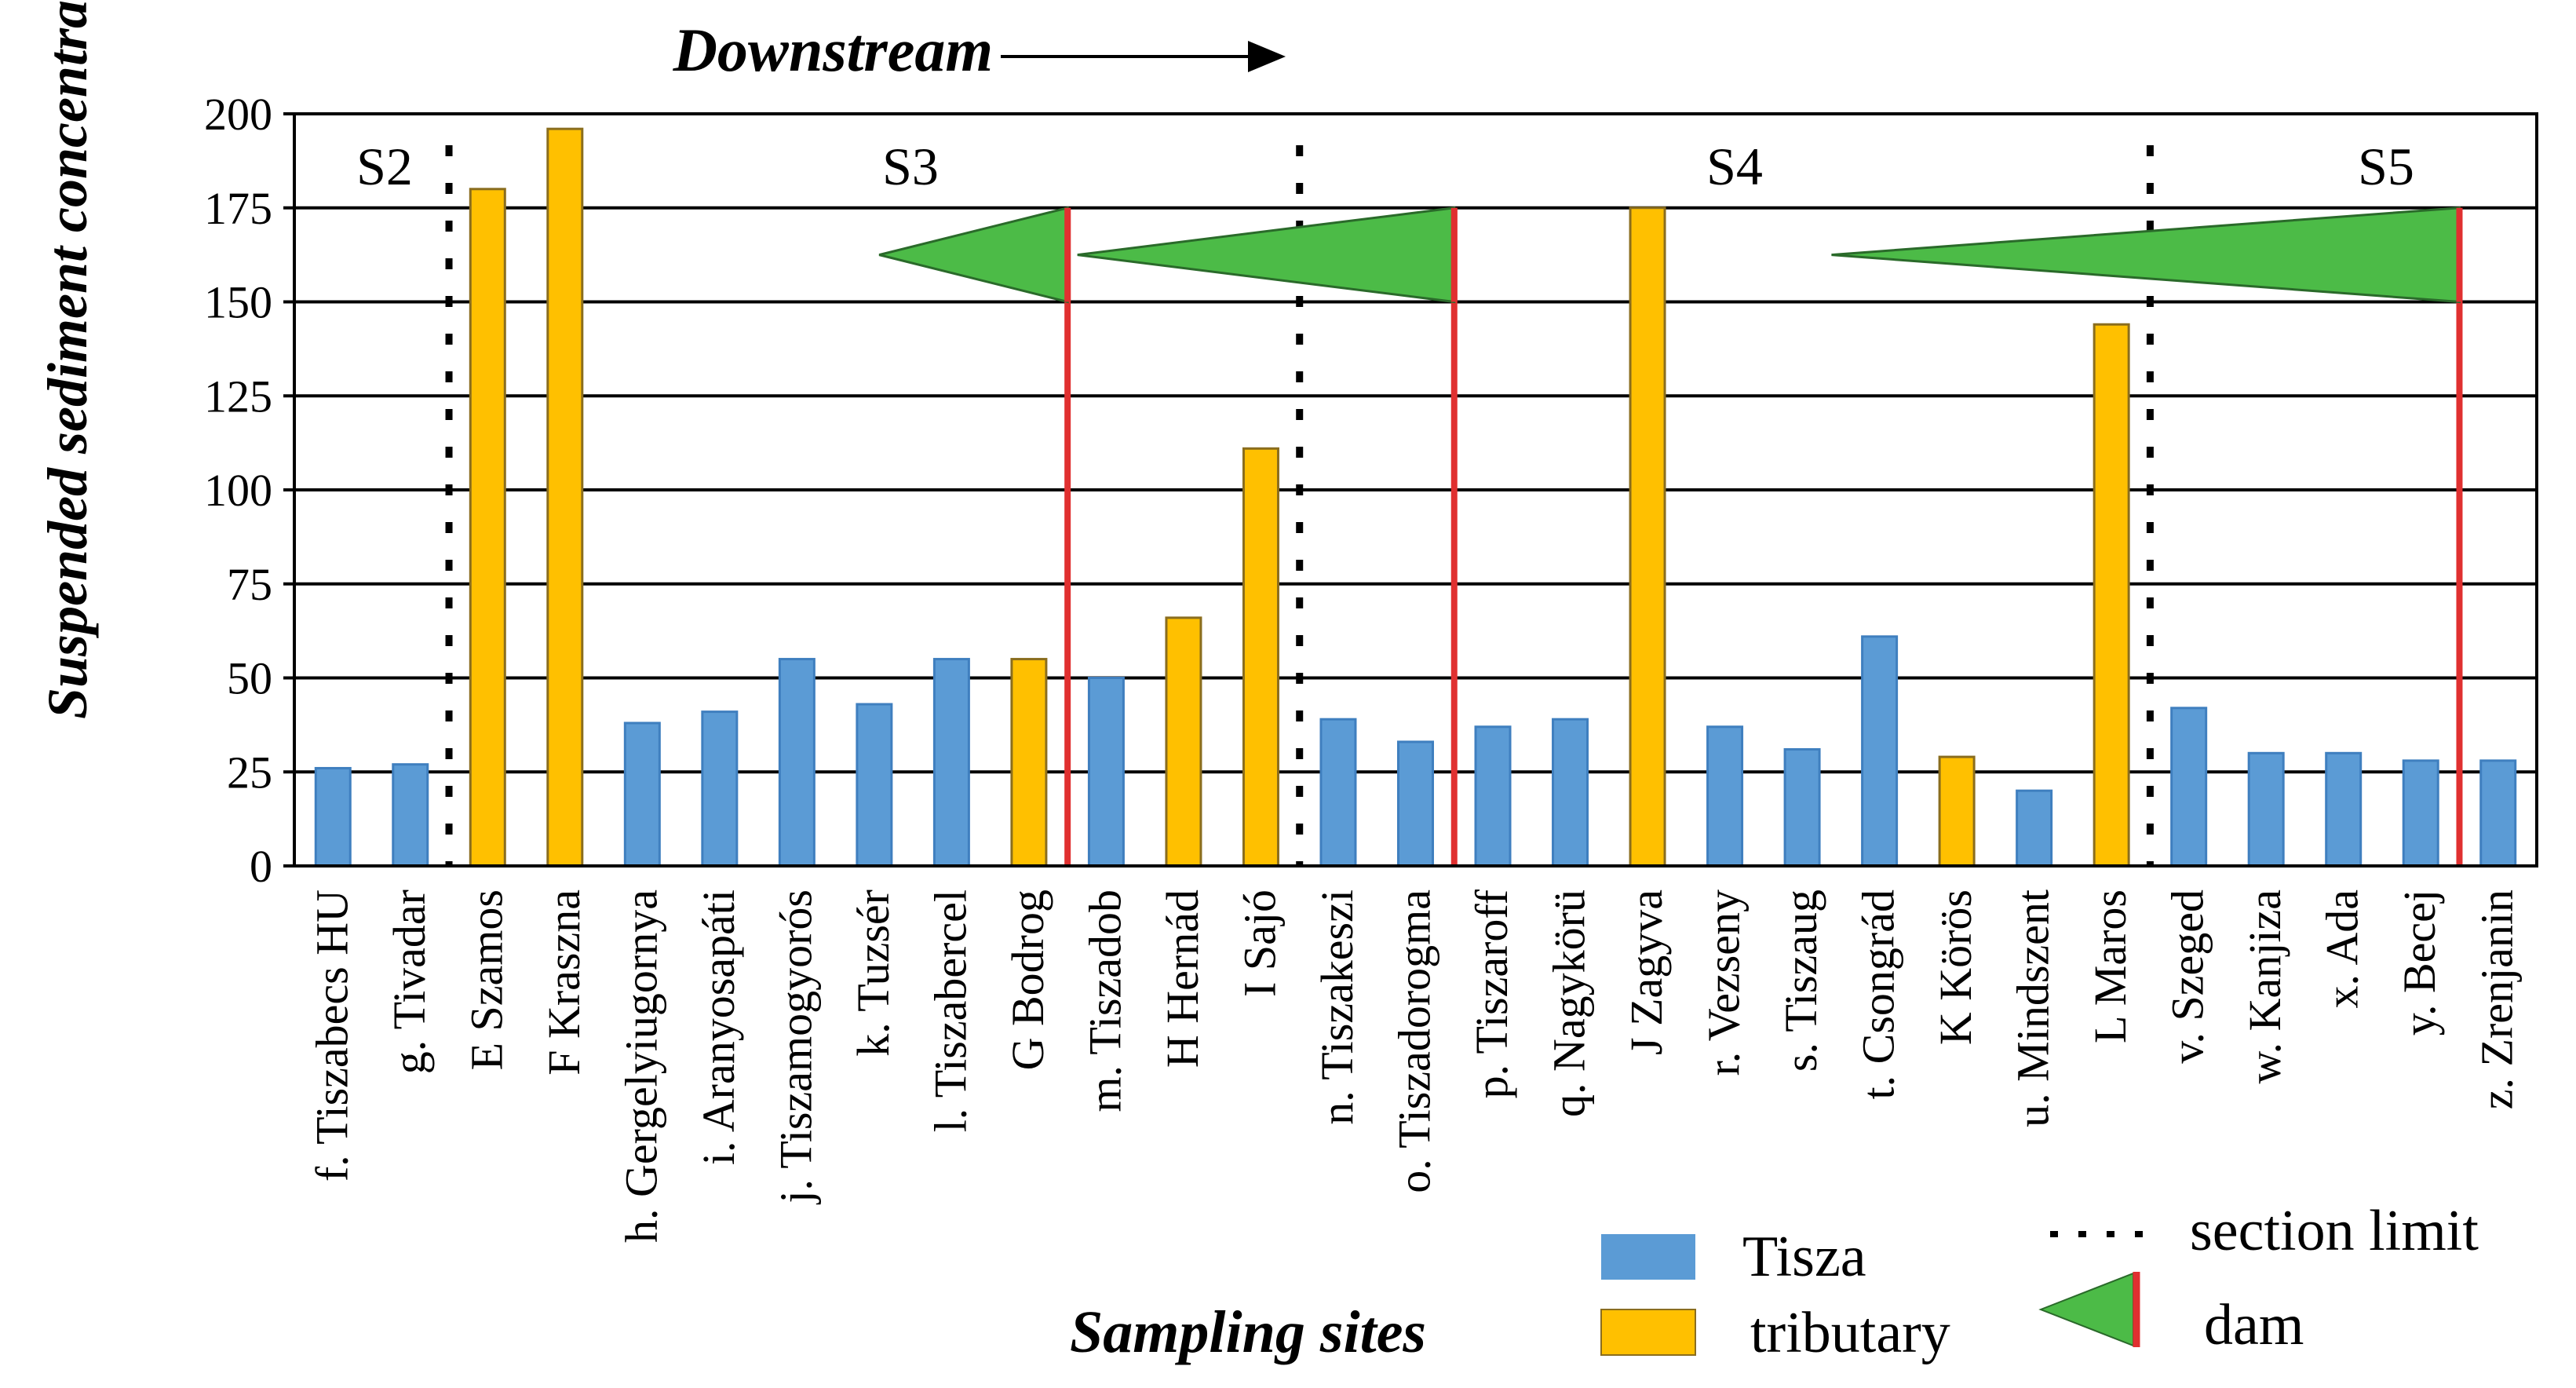 The width and height of the screenshot is (2576, 1388). Describe the element at coordinates (2386, 166) in the screenshot. I see `section-label-s5: S5` at that location.